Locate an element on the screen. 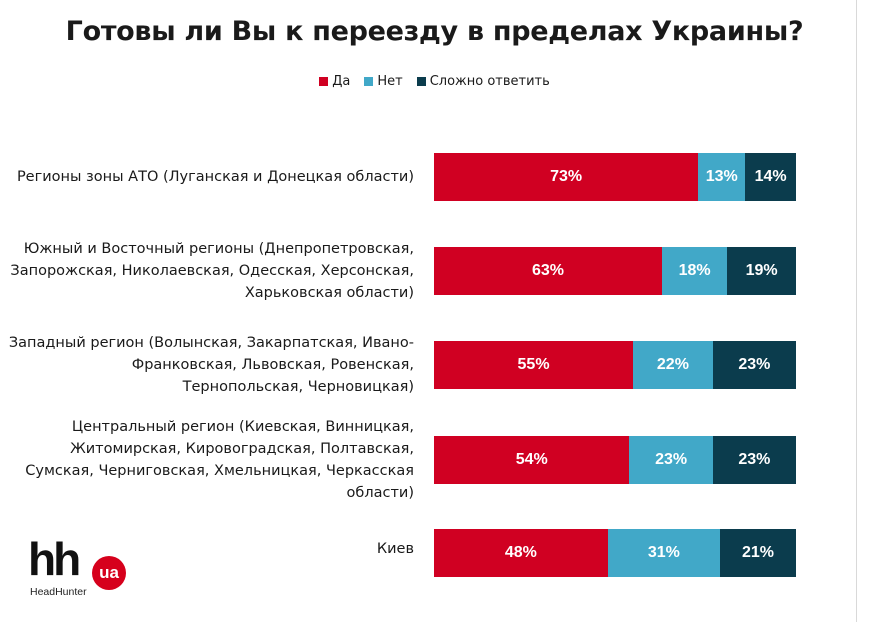 The image size is (869, 622). logo-subtitle: HeadHunter is located at coordinates (58, 592).